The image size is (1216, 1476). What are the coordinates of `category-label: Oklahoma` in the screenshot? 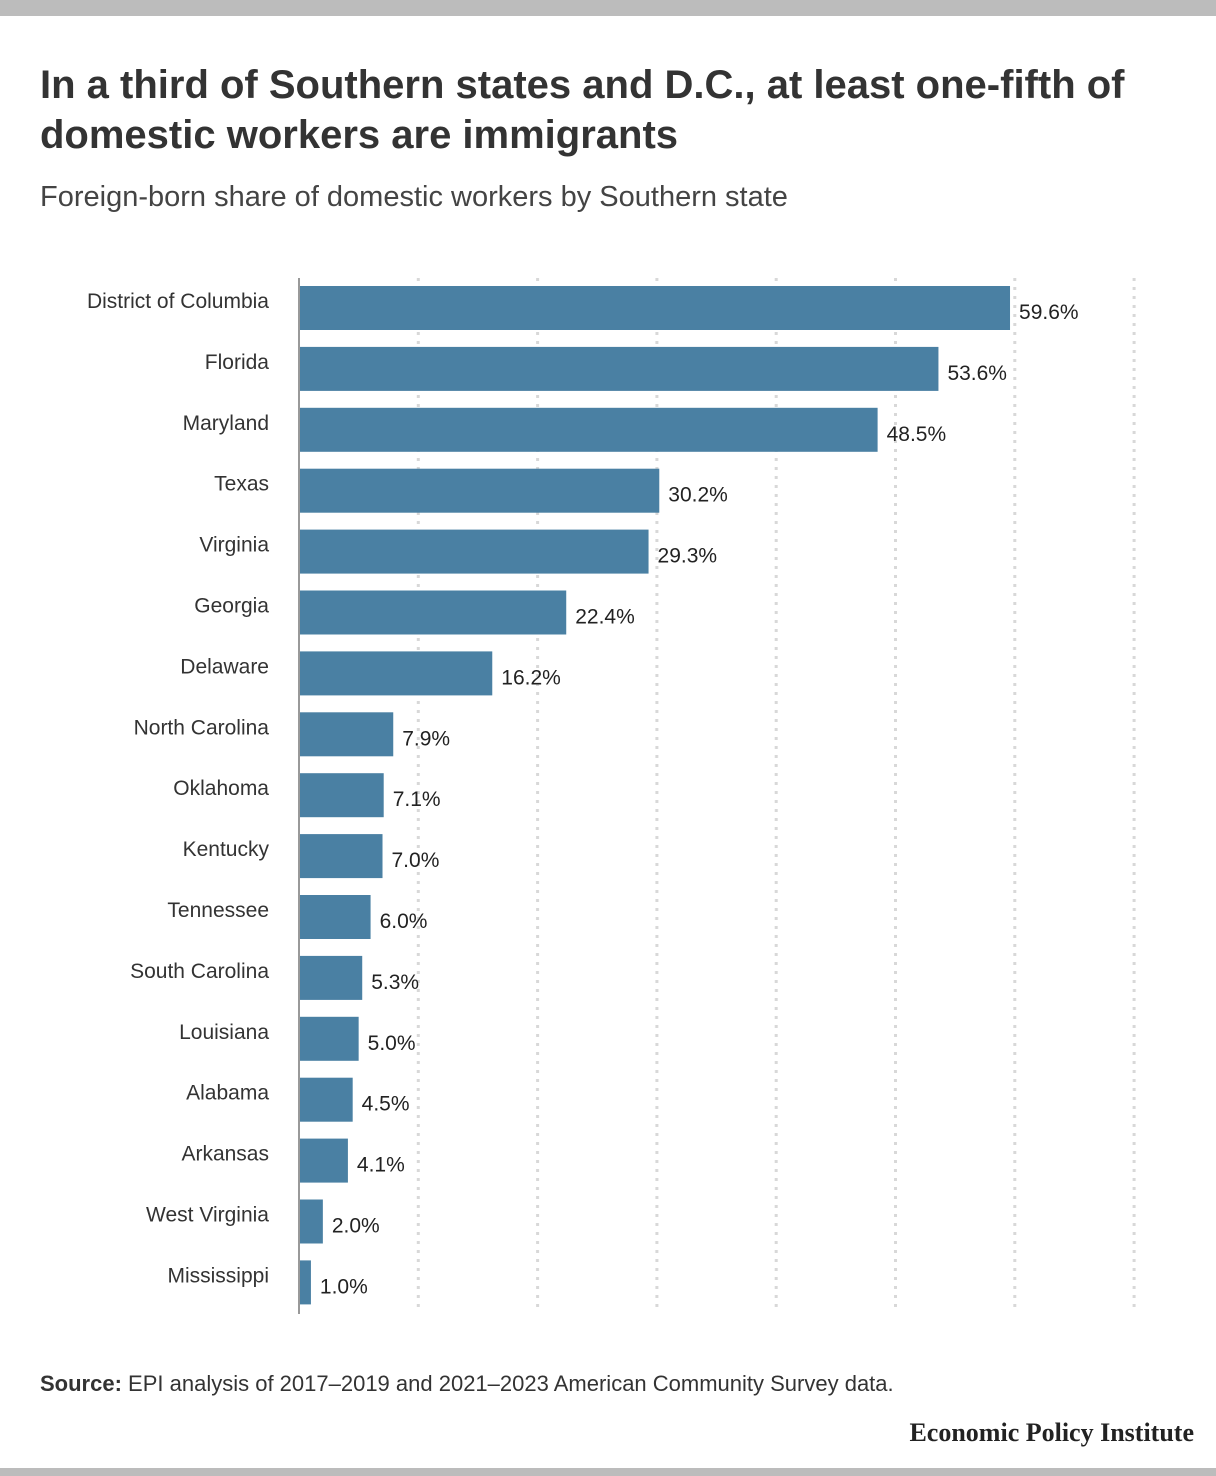 It's located at (221, 788).